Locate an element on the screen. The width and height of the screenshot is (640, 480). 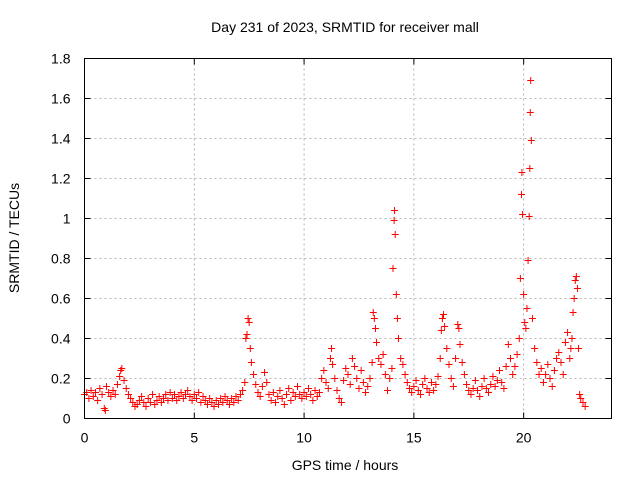
y-tick-label: 1.6 is located at coordinates (61, 99).